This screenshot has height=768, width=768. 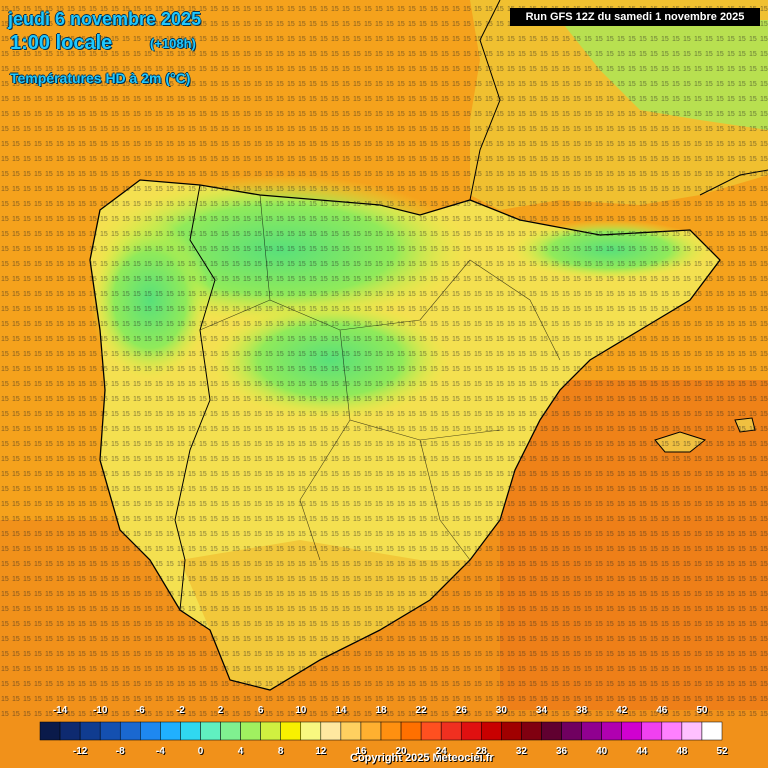 I want to click on scale-label-top: -2, so click(x=180, y=710).